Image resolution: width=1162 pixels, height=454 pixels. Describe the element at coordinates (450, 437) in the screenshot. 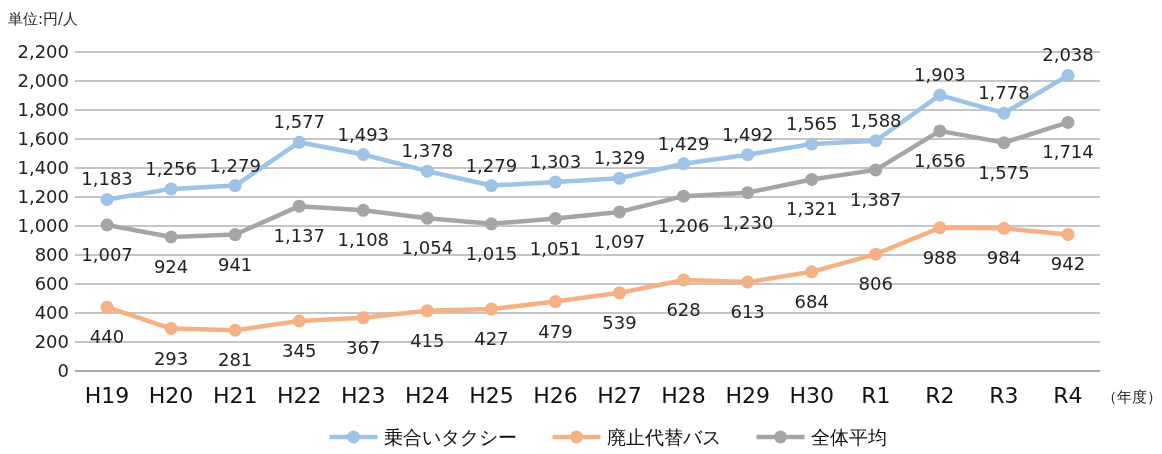

I see `legend-label: 乗合いタクシー` at that location.